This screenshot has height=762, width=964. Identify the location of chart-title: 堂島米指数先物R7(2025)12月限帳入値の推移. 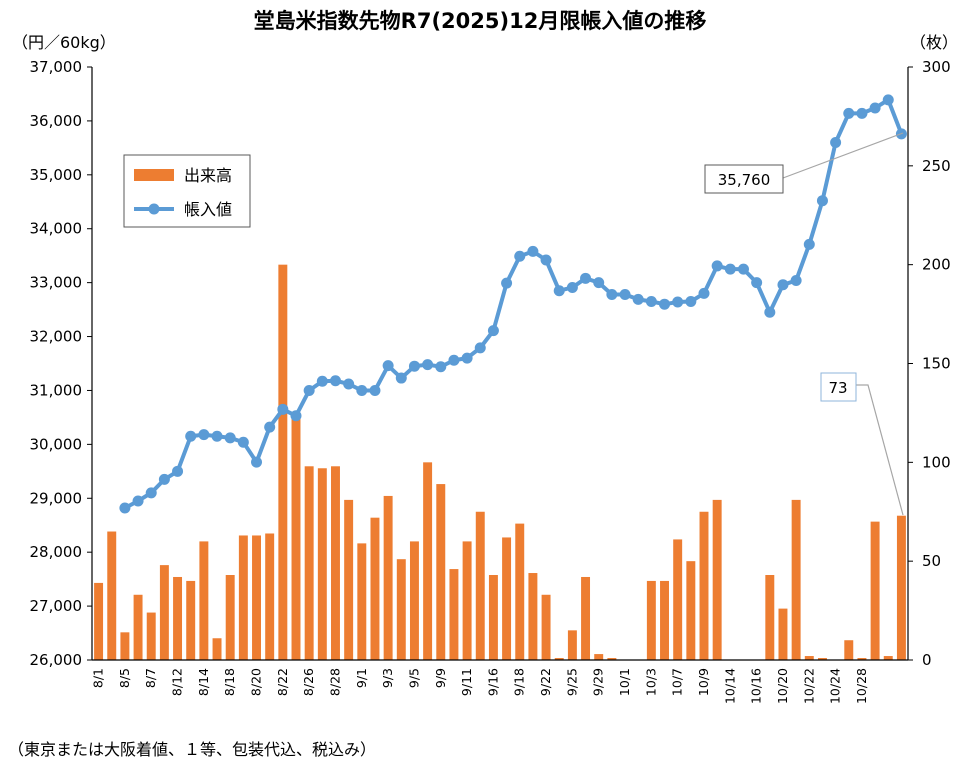
(480, 21).